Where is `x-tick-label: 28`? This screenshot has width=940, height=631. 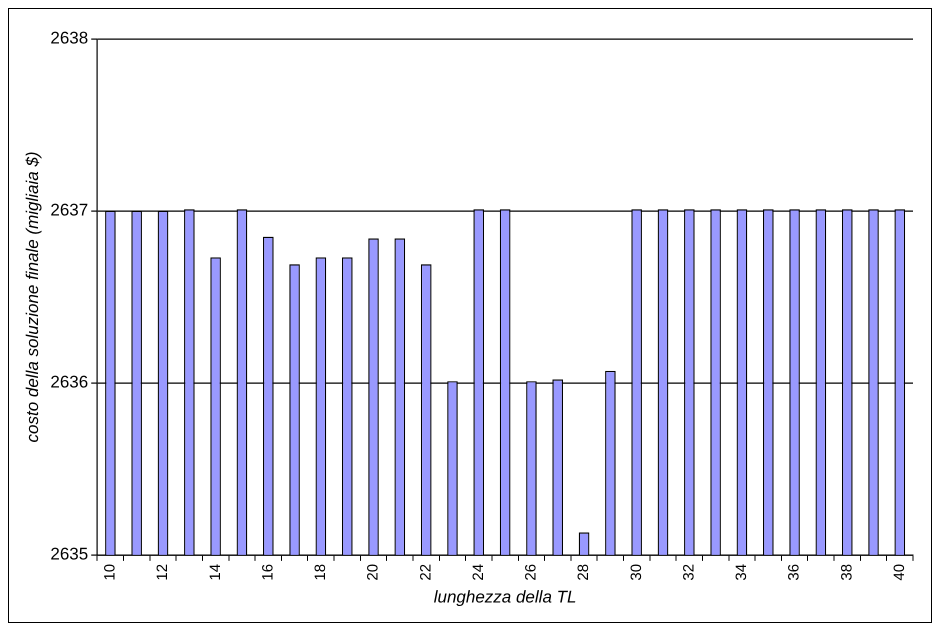 x-tick-label: 28 is located at coordinates (583, 572).